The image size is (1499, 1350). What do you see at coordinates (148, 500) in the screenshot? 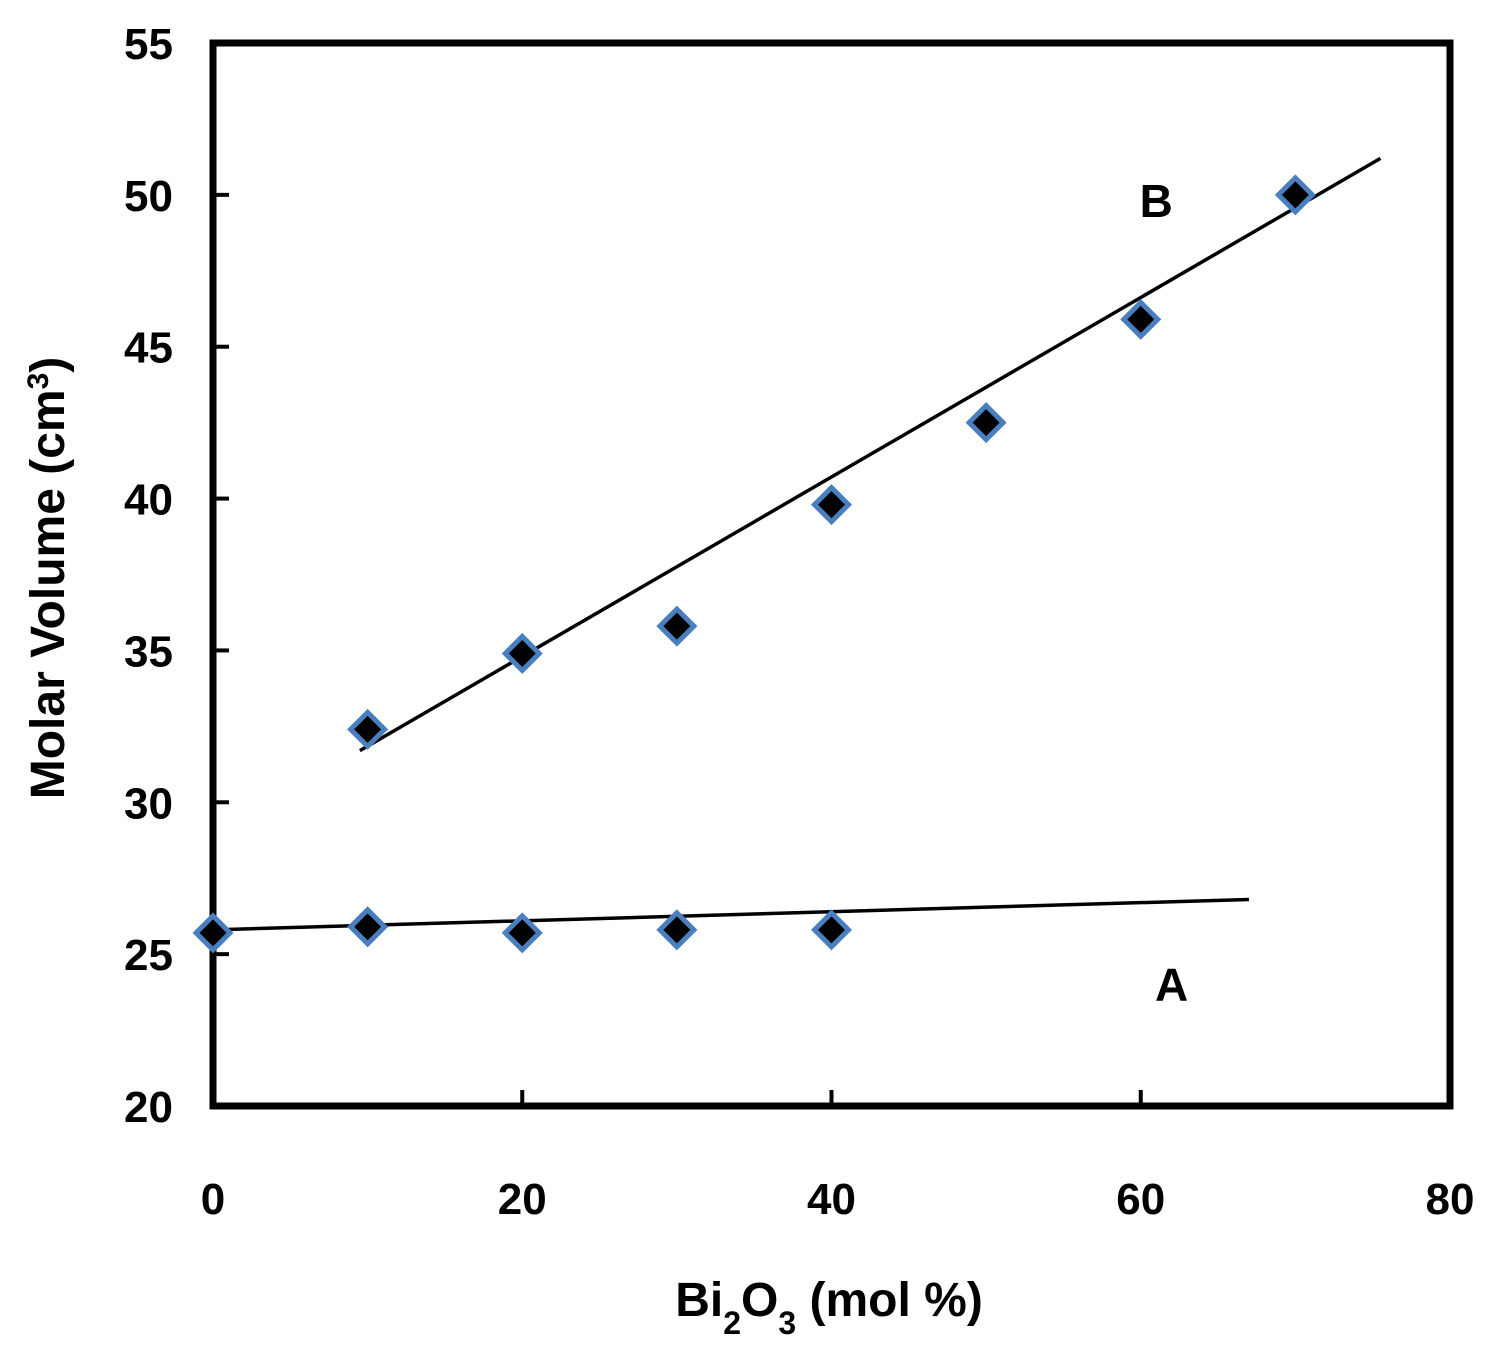
I see `y-tick-label: 40` at bounding box center [148, 500].